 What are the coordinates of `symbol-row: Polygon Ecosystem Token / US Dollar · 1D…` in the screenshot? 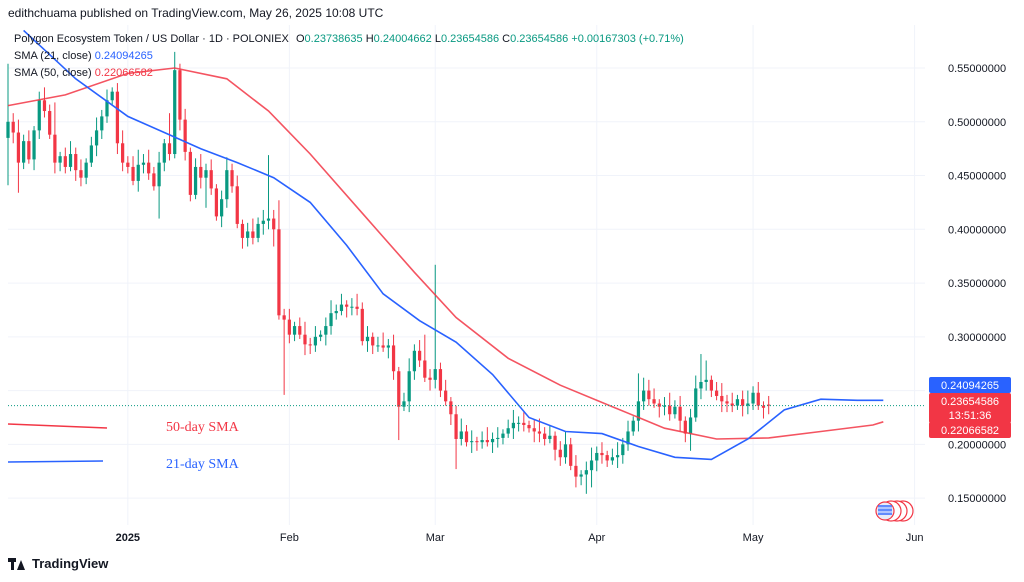 It's located at (349, 39).